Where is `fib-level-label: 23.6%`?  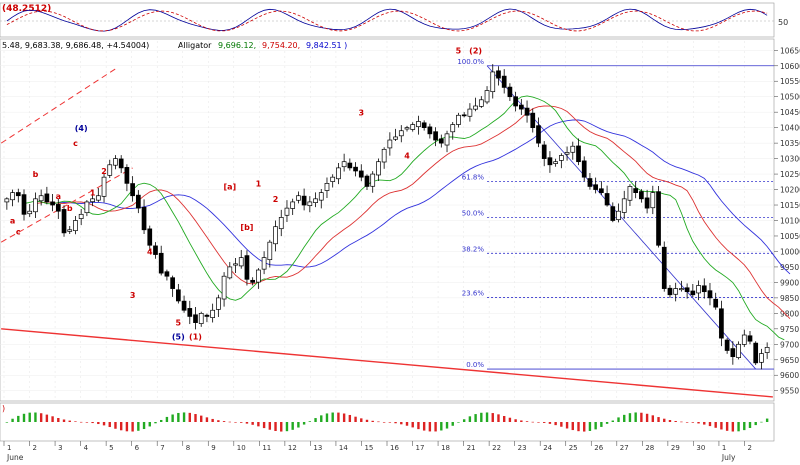
fib-level-label: 23.6% is located at coordinates (473, 294).